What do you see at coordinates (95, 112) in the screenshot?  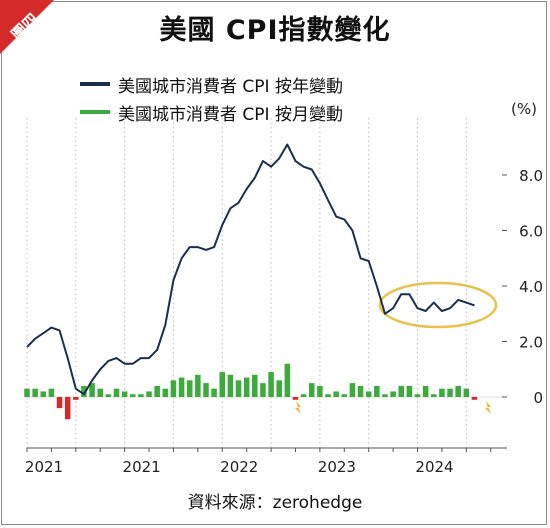 I see `legend-swatch-mom` at bounding box center [95, 112].